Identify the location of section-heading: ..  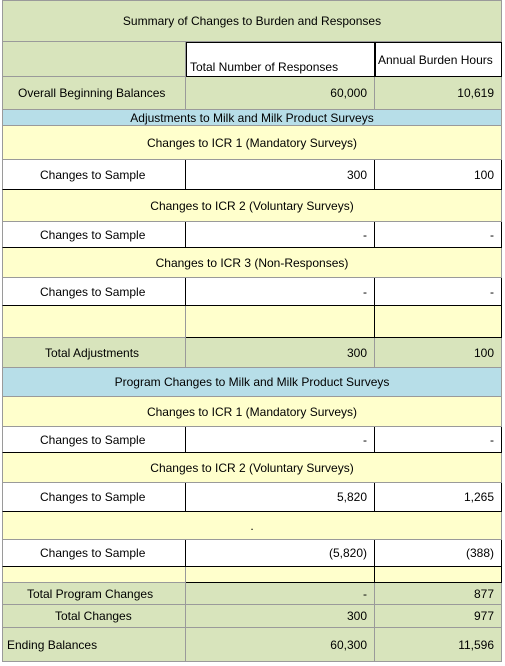
(252, 526).